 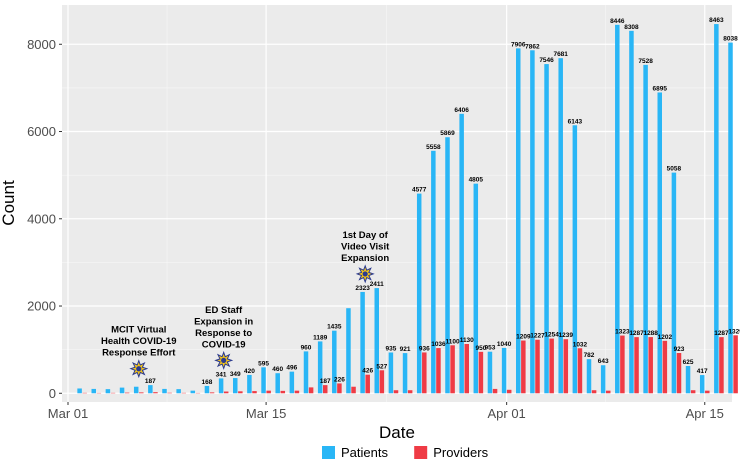 What do you see at coordinates (138, 330) in the screenshot?
I see `annotation-text: MCIT Virtual` at bounding box center [138, 330].